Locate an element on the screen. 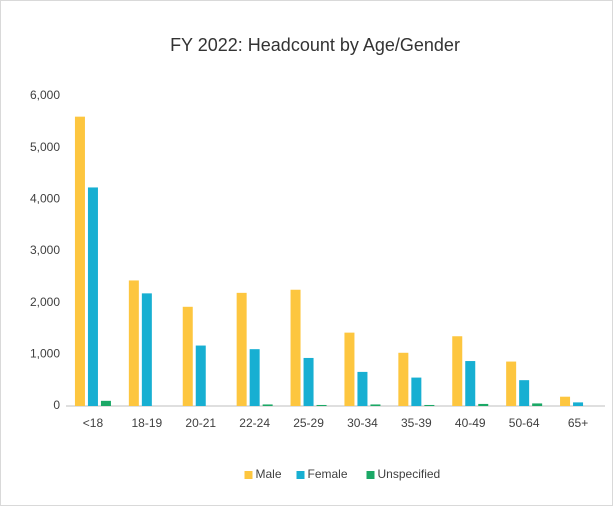 This screenshot has height=506, width=613. x-tick-label: 20-21 is located at coordinates (200, 423).